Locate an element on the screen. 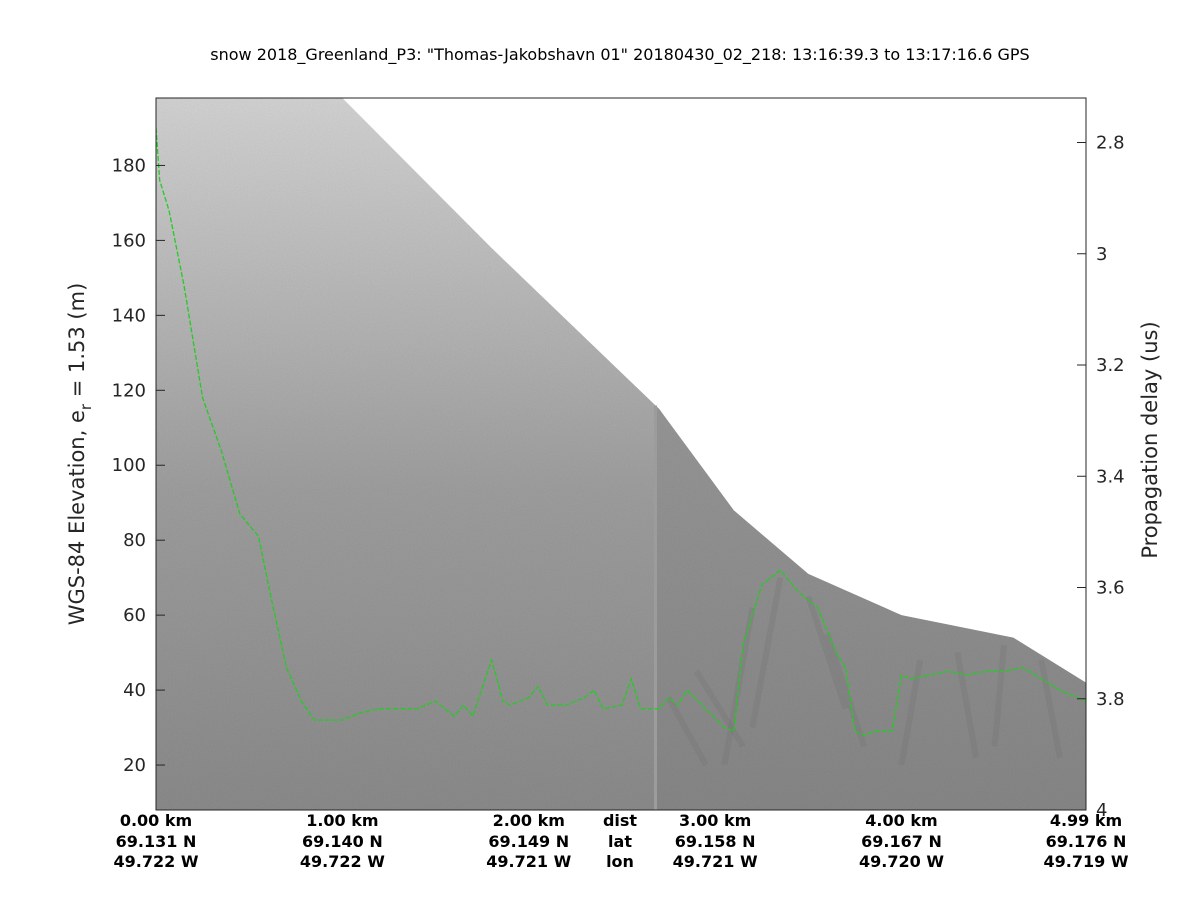 The height and width of the screenshot is (900, 1200). left-y-axis: 20 40 60 80 100 120 140 160 180 is located at coordinates (138, 465).